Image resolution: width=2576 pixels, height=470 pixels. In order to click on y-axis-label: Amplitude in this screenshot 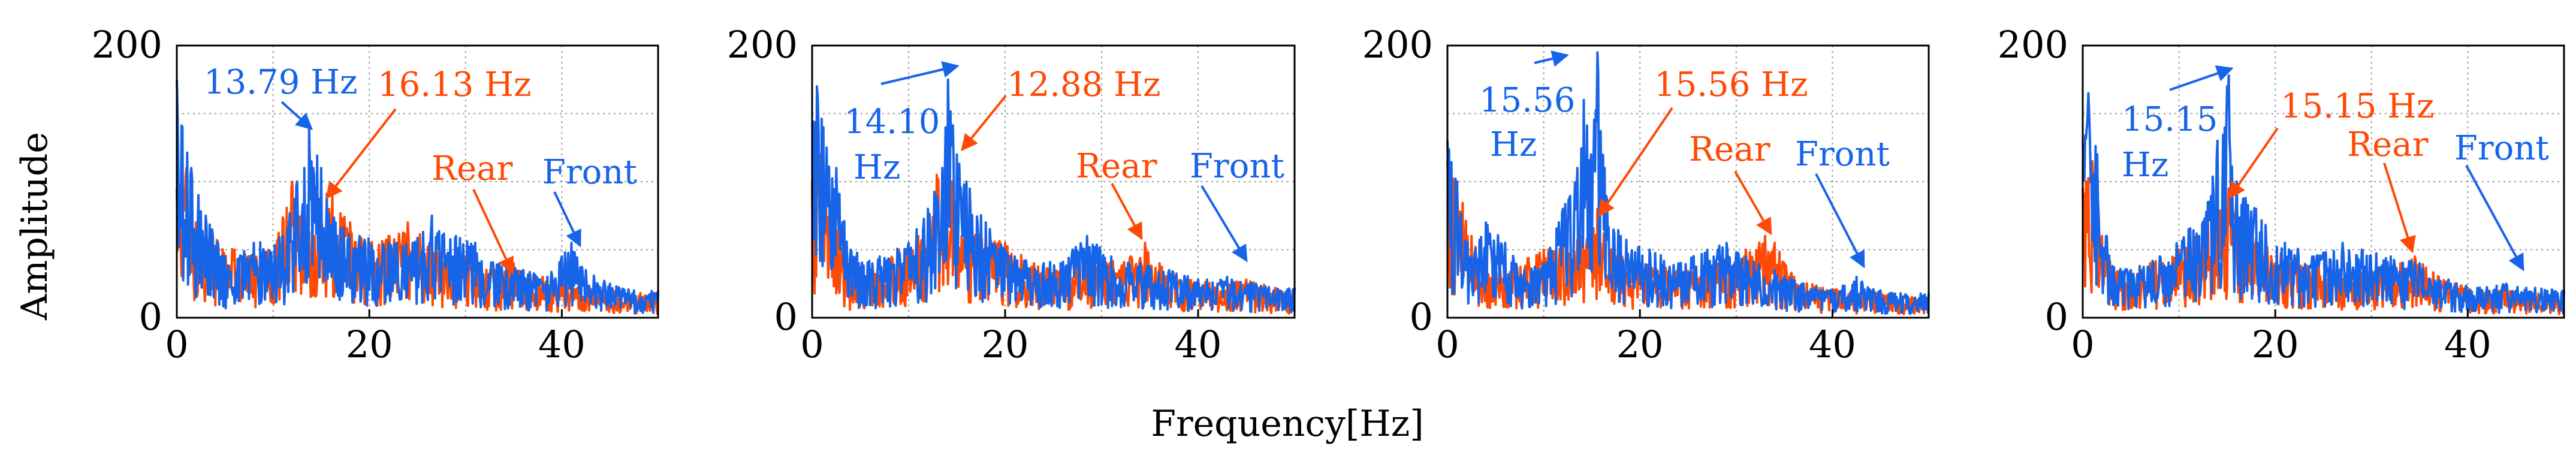, I will do `click(35, 226)`.